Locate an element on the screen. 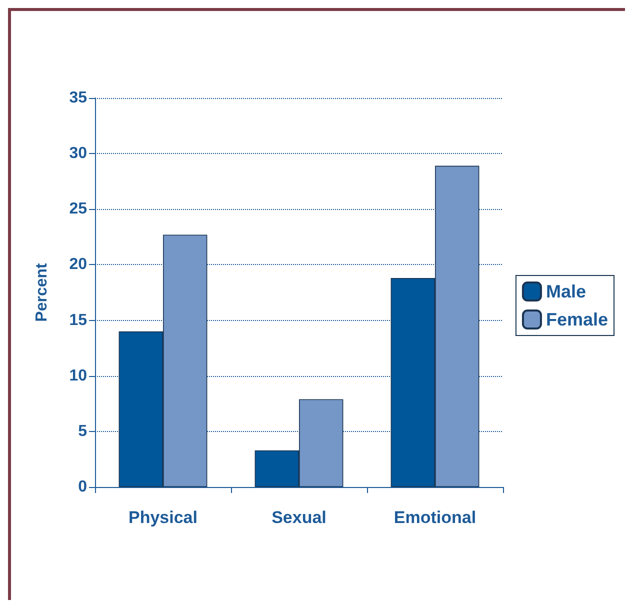  y-tick-label: 10 is located at coordinates (78, 375).